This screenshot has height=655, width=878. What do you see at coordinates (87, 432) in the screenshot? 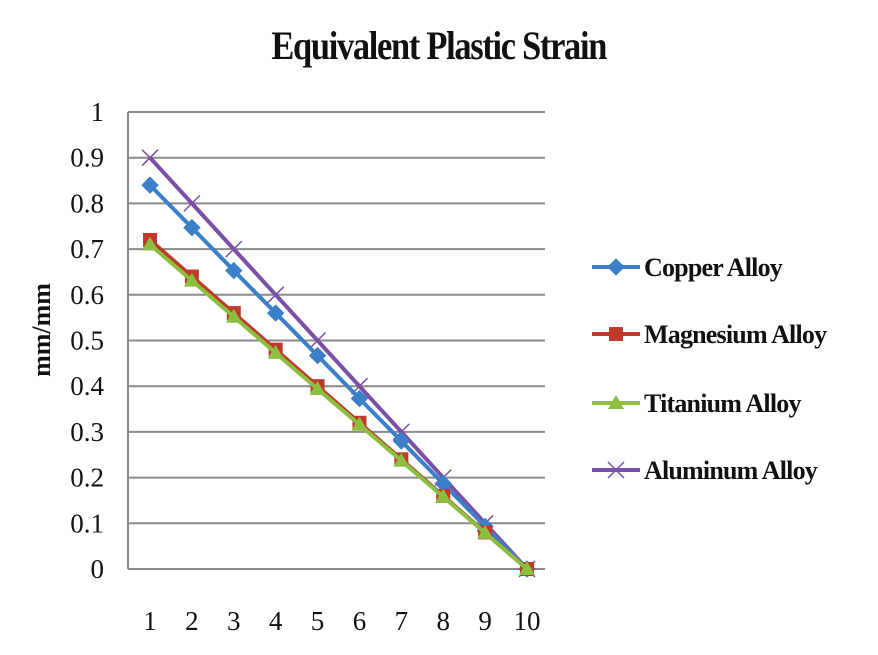
I see `y-tick-label: 0.3` at bounding box center [87, 432].